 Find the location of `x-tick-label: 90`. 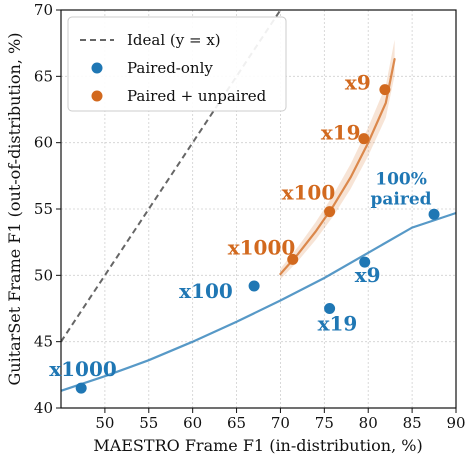

x-tick-label: 90 is located at coordinates (455, 423).